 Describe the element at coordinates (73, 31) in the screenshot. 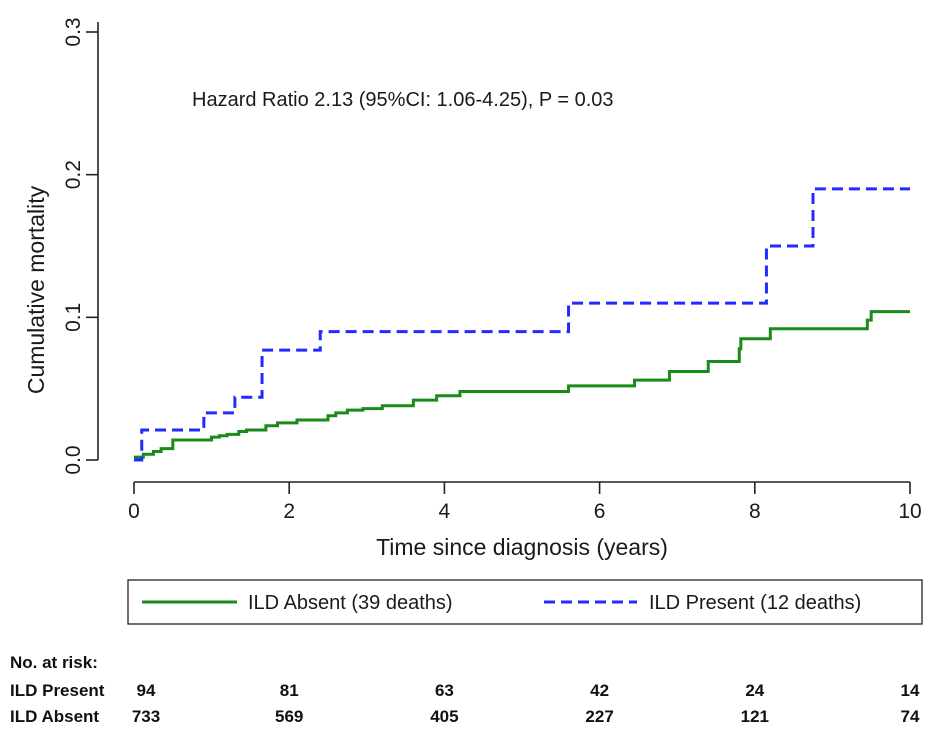

I see `y-tick-label: 0.3` at that location.